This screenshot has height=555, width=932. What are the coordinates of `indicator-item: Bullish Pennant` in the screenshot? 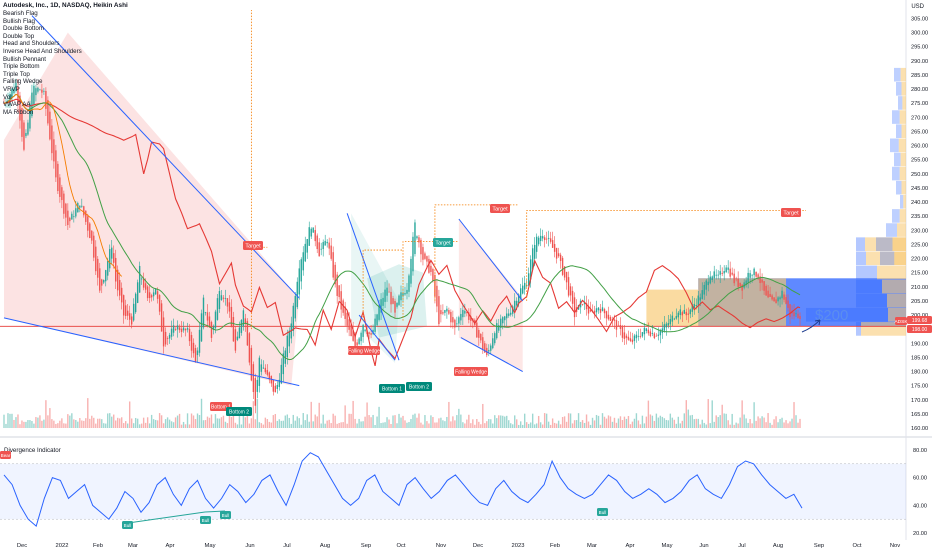 It's located at (24, 59).